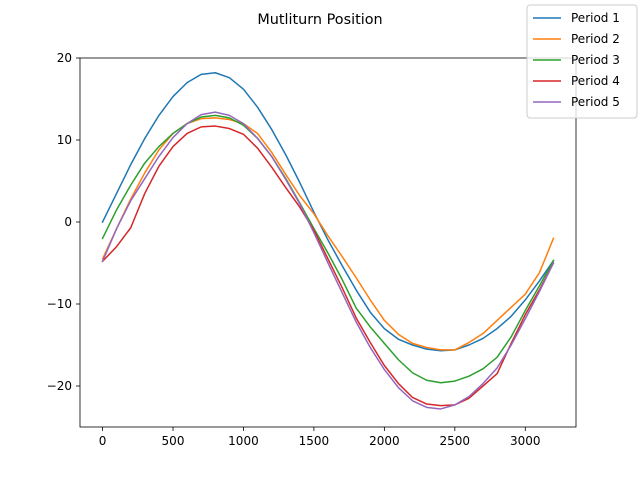  Describe the element at coordinates (103, 441) in the screenshot. I see `x-tick-label: 0` at that location.